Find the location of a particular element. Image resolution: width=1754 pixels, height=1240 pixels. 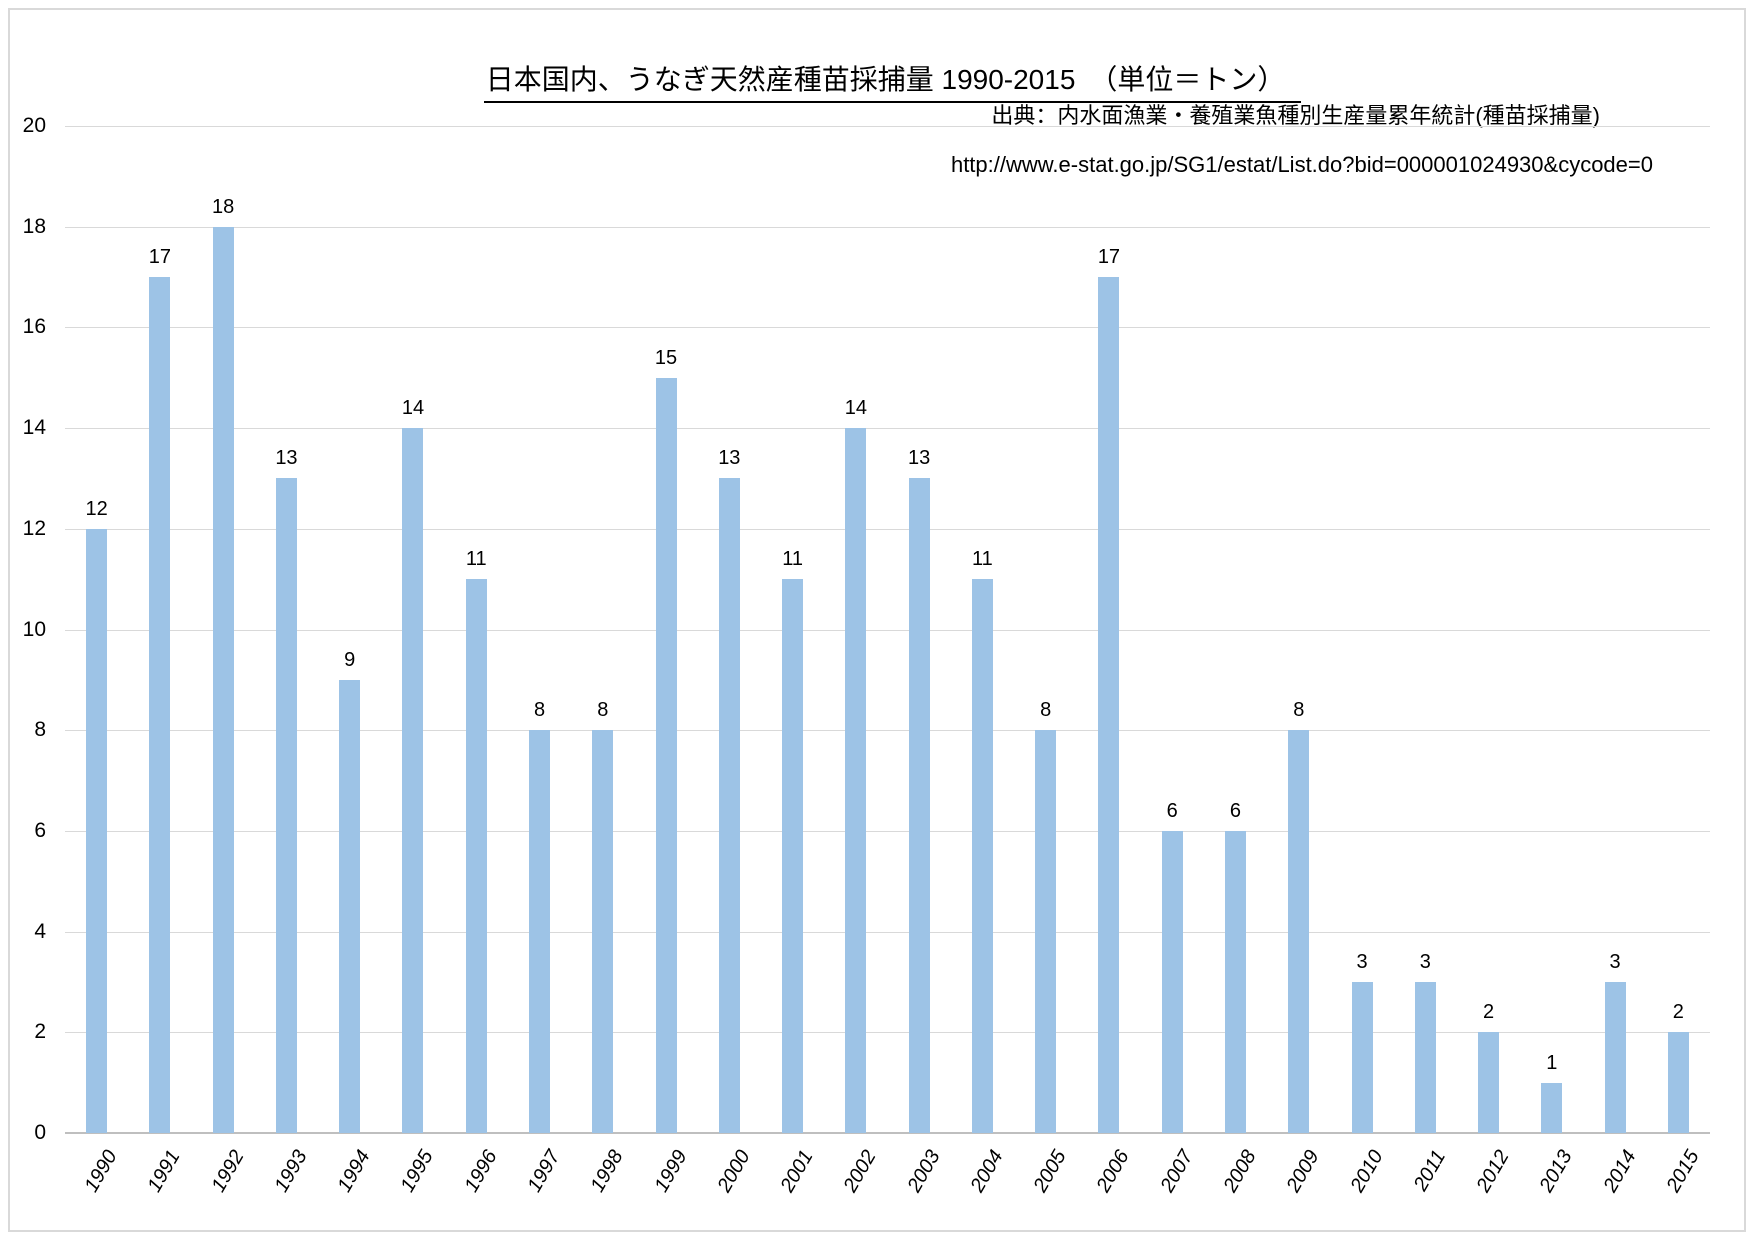

x-axis-tick-label: 2002 is located at coordinates (860, 1171).